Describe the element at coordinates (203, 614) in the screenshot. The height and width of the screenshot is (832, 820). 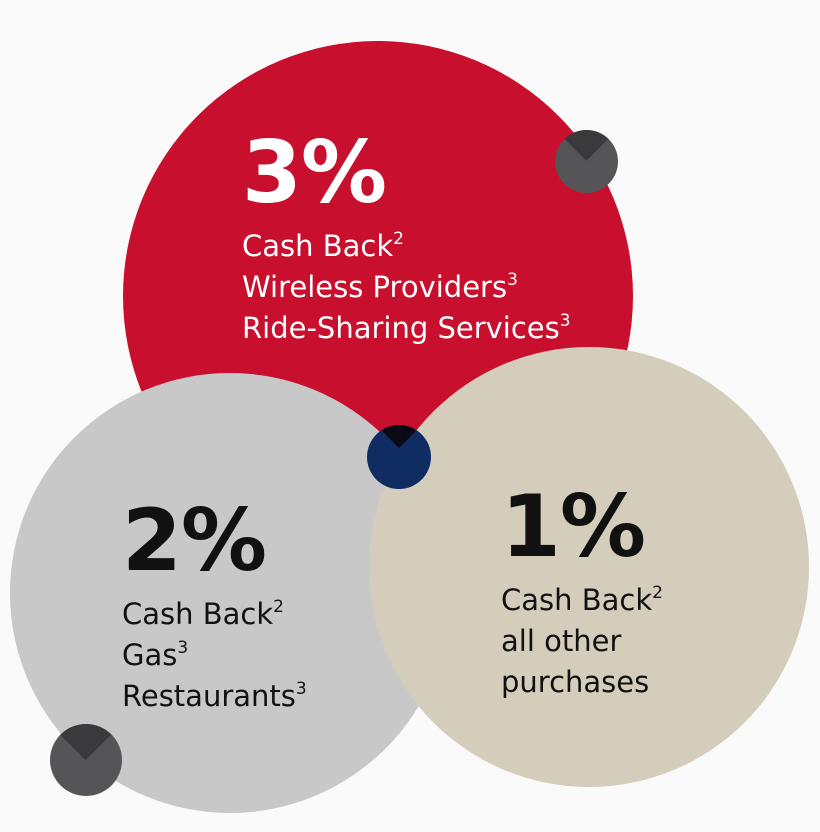
I see `two-percent-line: Cash Back2` at that location.